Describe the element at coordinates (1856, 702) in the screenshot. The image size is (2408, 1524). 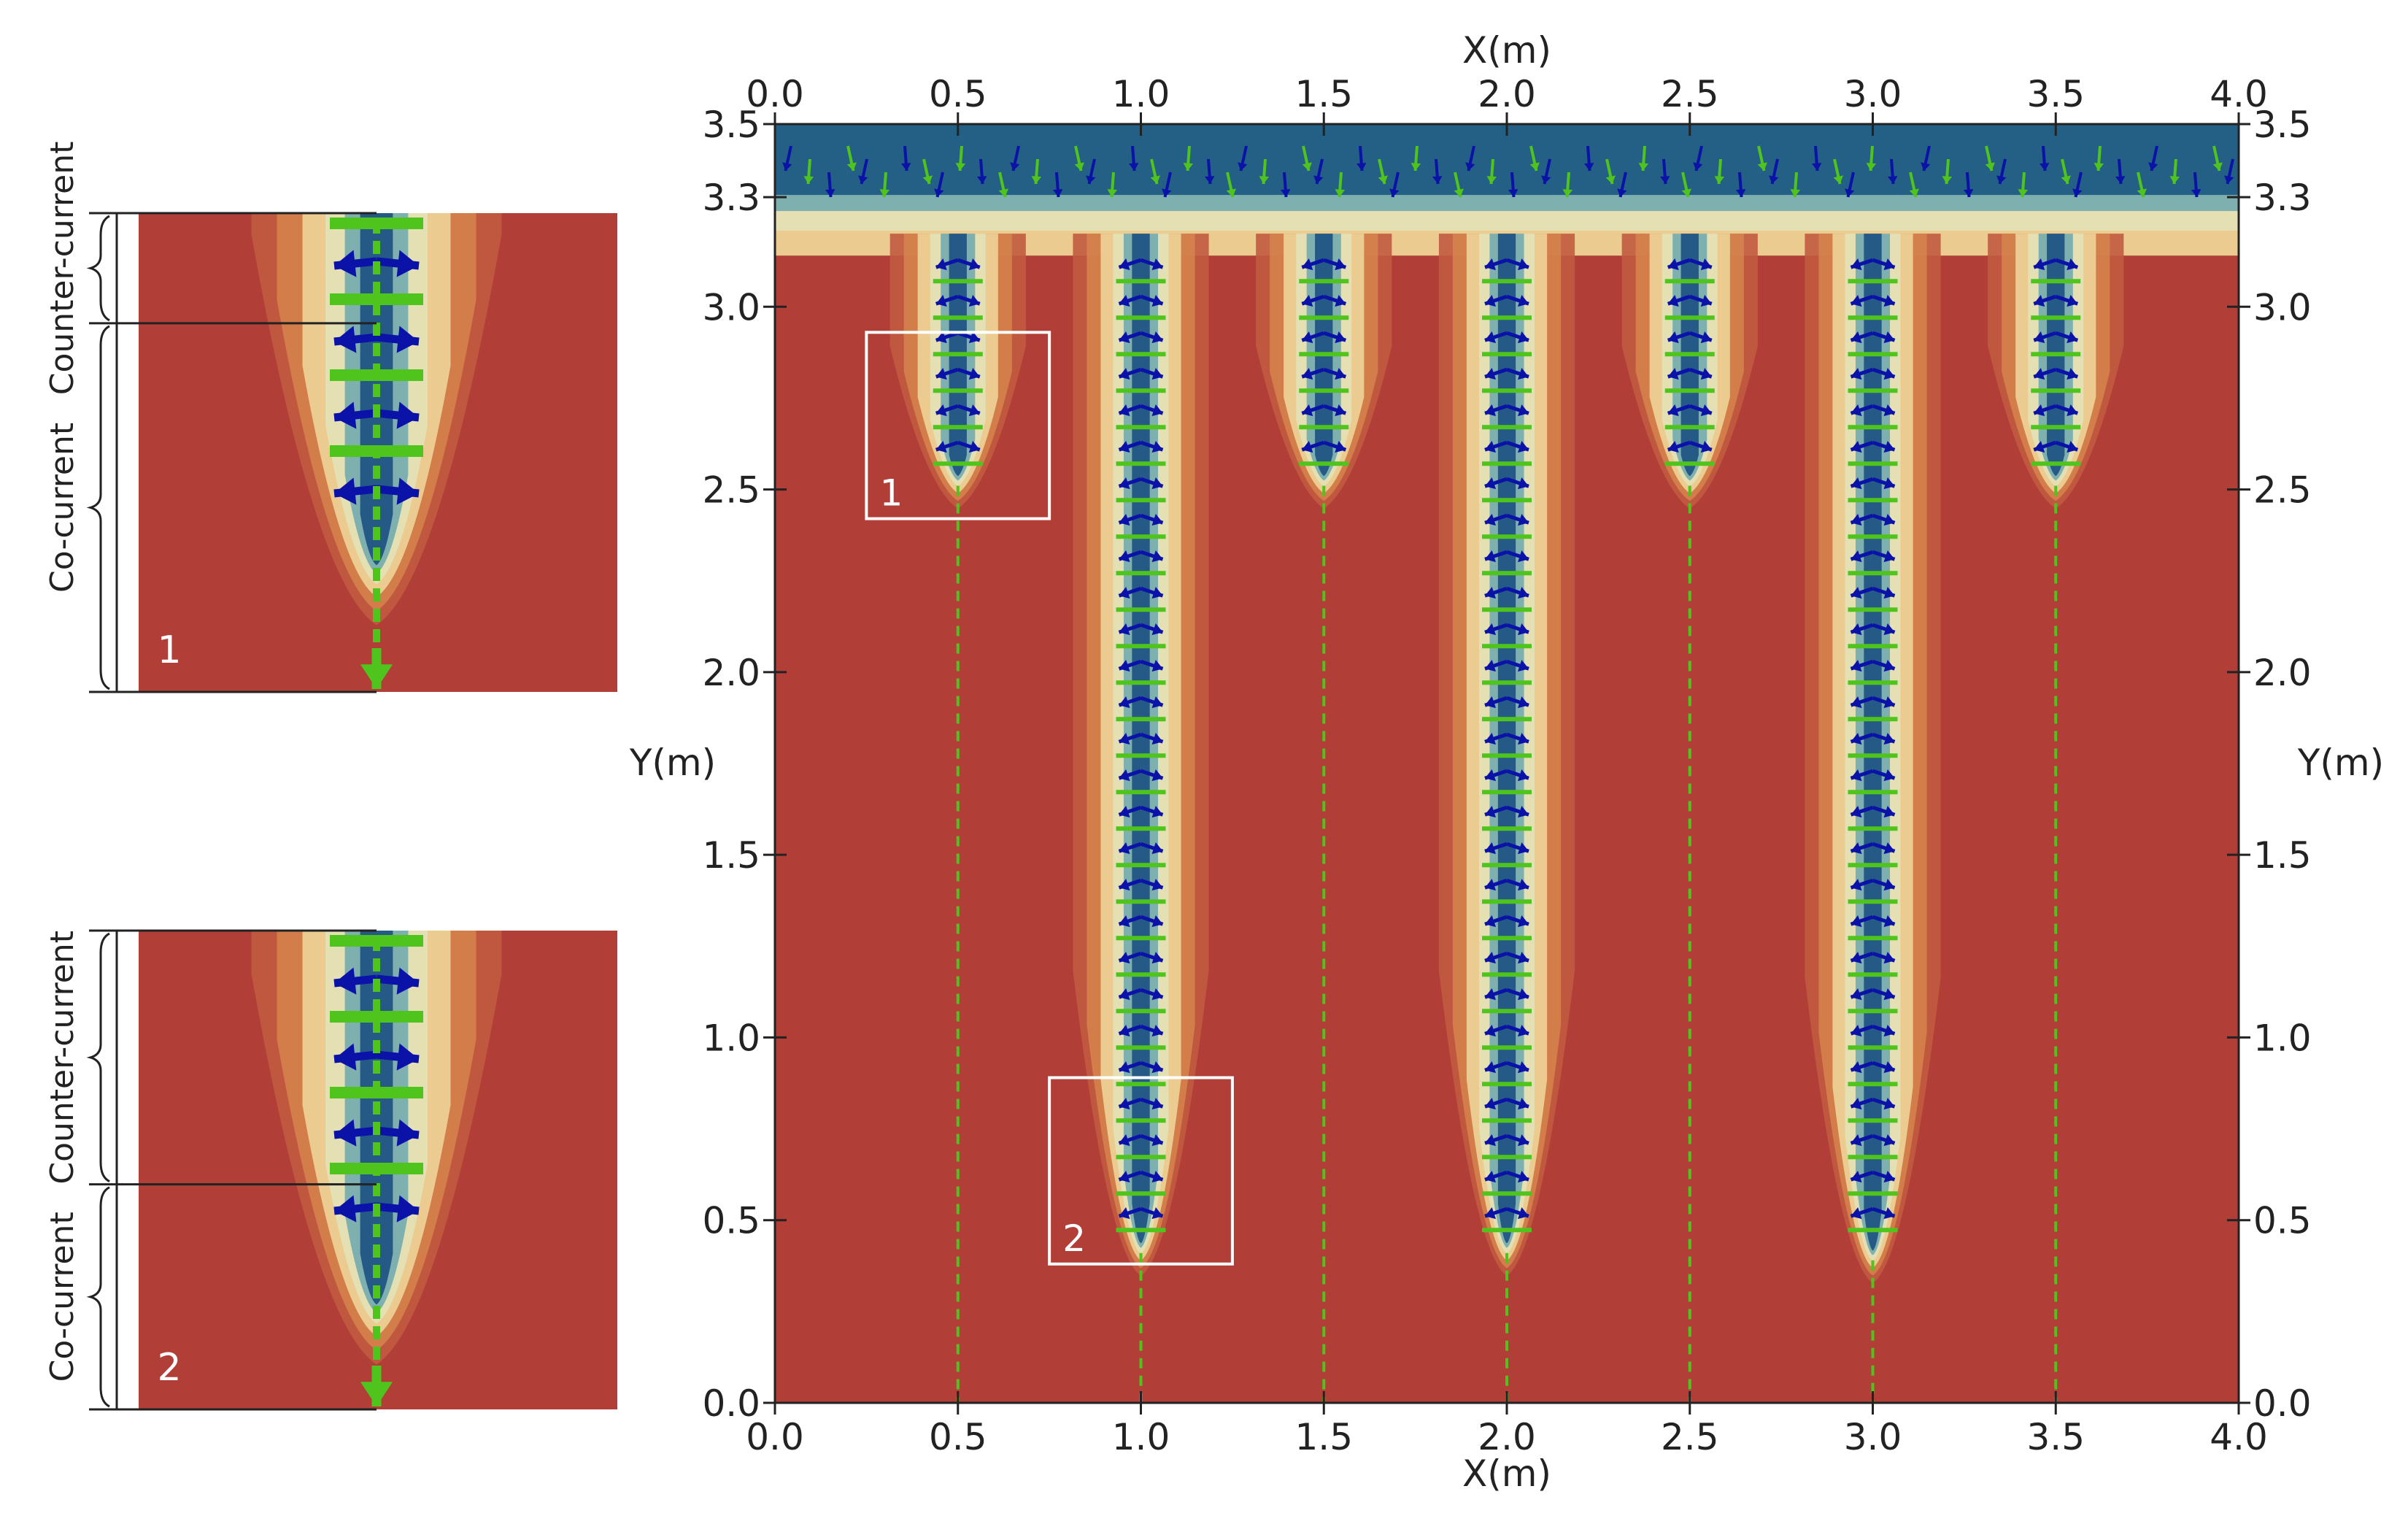
I see `finger-6-blue-arrow-l-24-head` at that location.